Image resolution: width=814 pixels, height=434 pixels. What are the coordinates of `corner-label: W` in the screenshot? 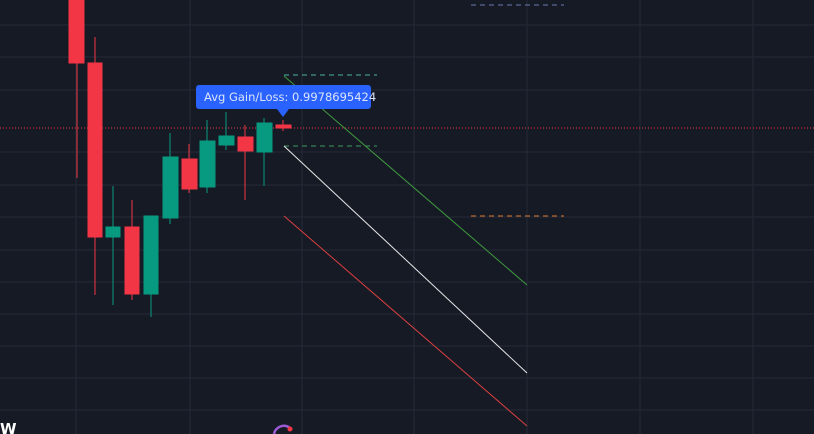 It's located at (8, 427).